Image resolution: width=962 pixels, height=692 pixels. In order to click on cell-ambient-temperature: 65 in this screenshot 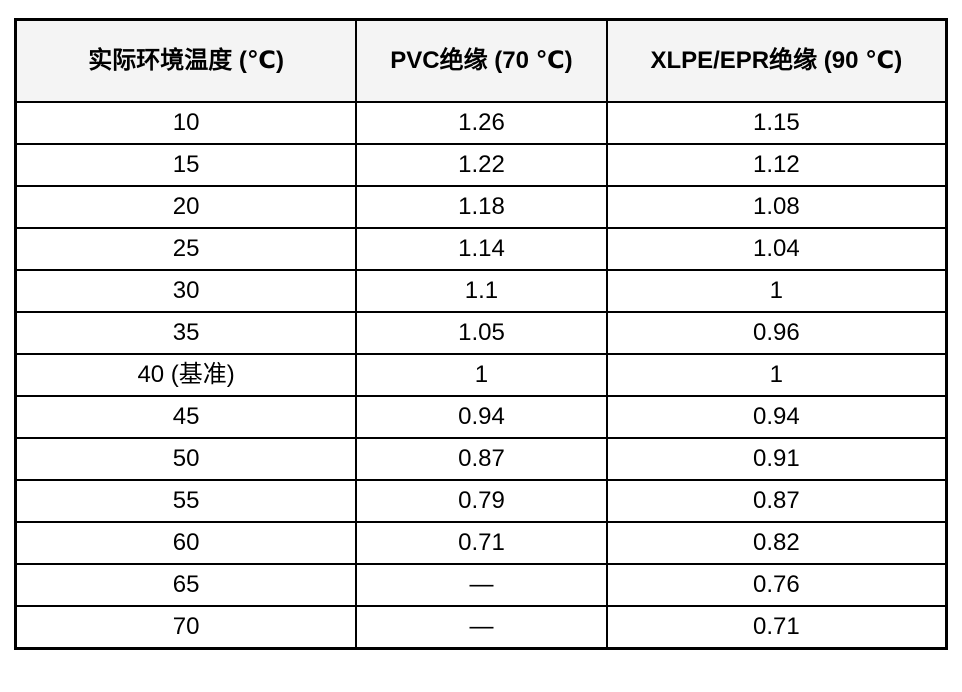, I will do `click(186, 585)`.